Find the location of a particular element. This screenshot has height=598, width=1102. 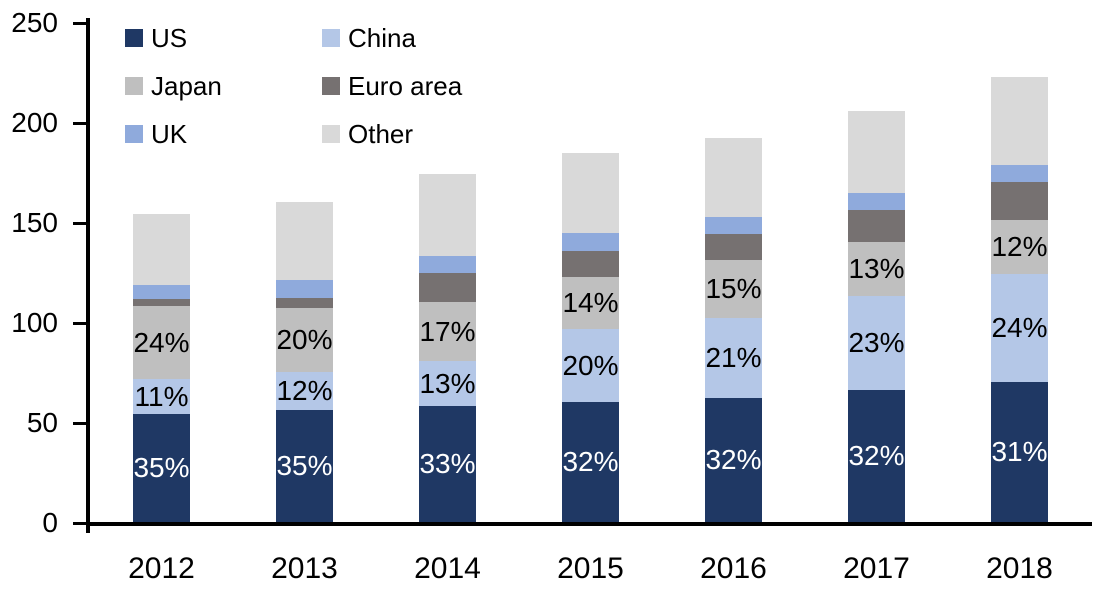

segment-value-label: 33% is located at coordinates (447, 463).